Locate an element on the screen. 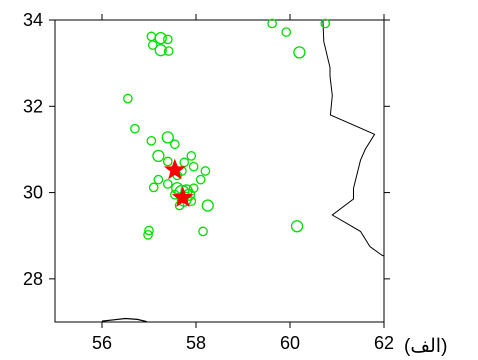 This screenshot has width=478, height=360. border-line is located at coordinates (353, 138).